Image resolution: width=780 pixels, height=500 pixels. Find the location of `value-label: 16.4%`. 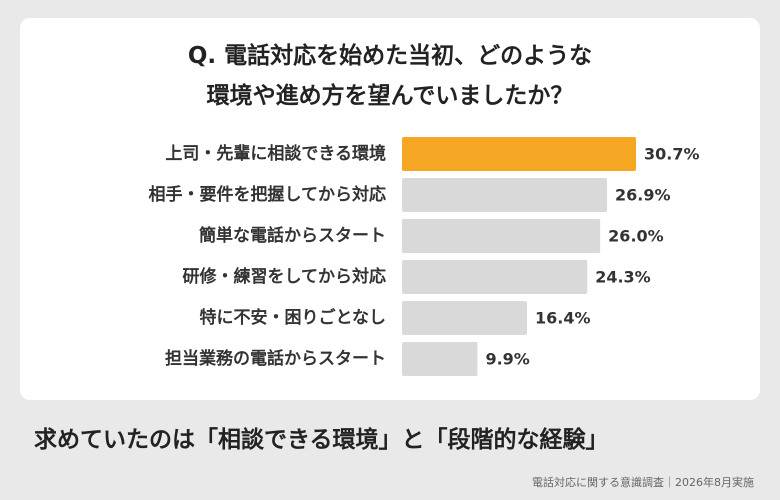

value-label: 16.4% is located at coordinates (563, 318).